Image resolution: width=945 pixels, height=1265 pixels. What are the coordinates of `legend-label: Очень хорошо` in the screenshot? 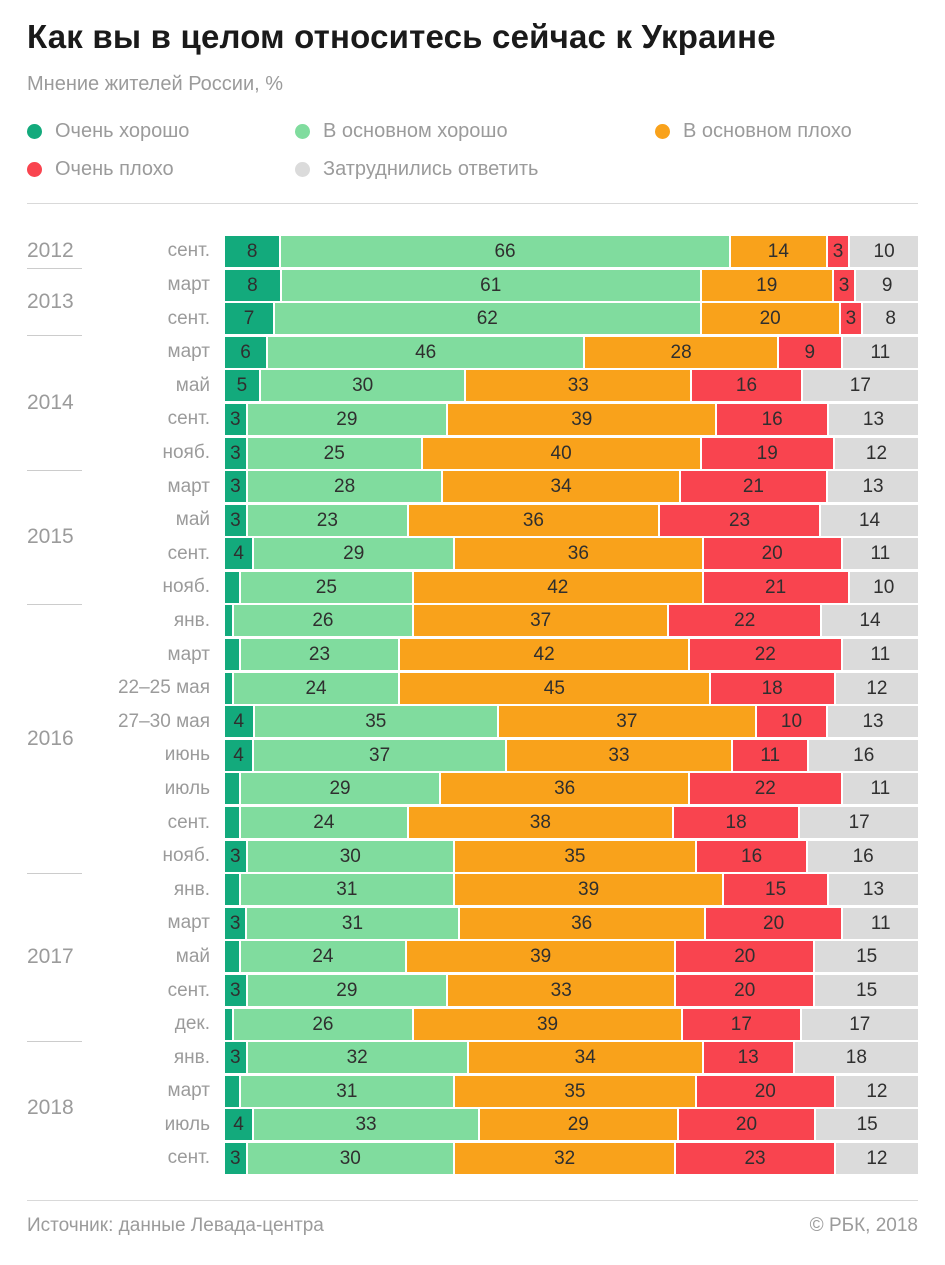 It's located at (122, 130).